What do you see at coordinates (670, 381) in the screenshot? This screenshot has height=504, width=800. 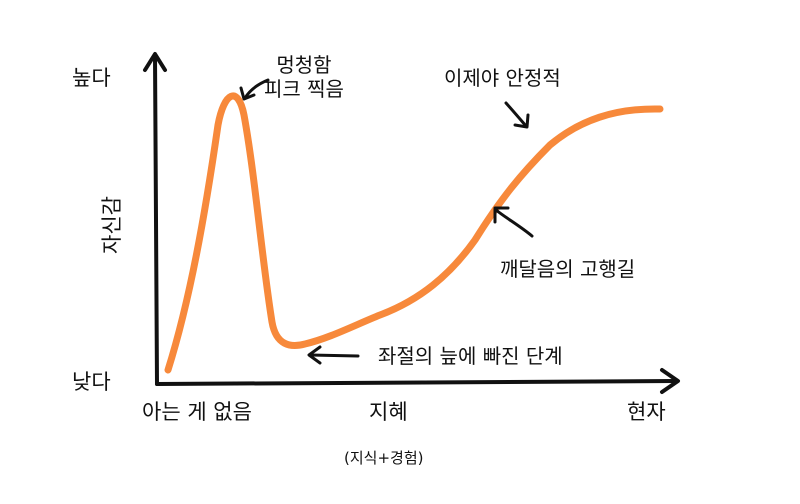 I see `x-axis-arrowhead` at bounding box center [670, 381].